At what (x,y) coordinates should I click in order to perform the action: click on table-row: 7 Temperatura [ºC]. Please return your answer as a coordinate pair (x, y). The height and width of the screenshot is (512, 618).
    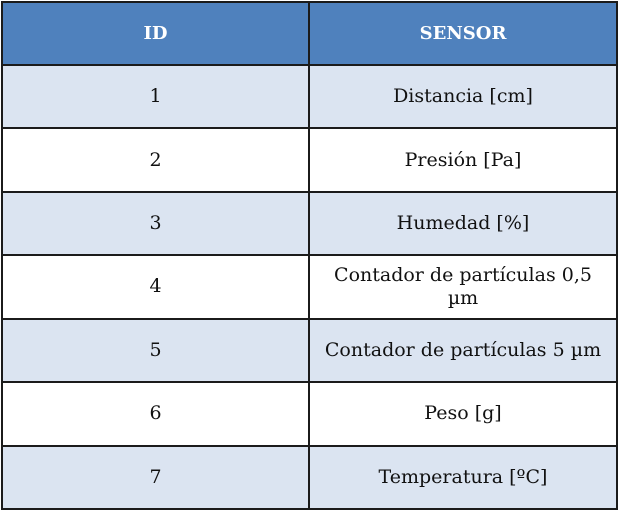
    Looking at the image, I should click on (309, 477).